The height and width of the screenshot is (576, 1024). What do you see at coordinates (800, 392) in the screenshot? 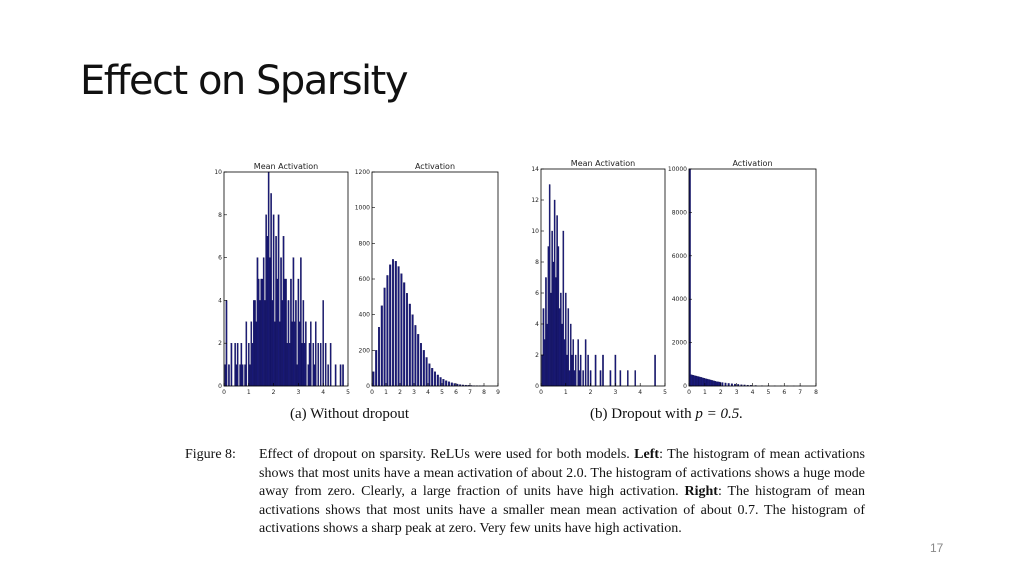
I see `x-tick-label: 7` at bounding box center [800, 392].